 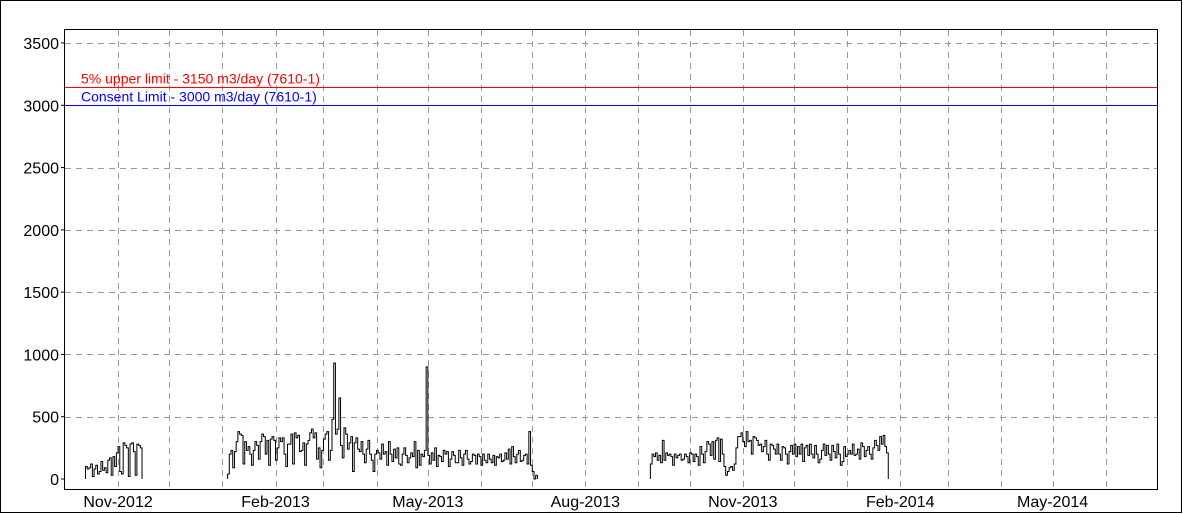 What do you see at coordinates (41, 231) in the screenshot?
I see `y-tick-label: 2000` at bounding box center [41, 231].